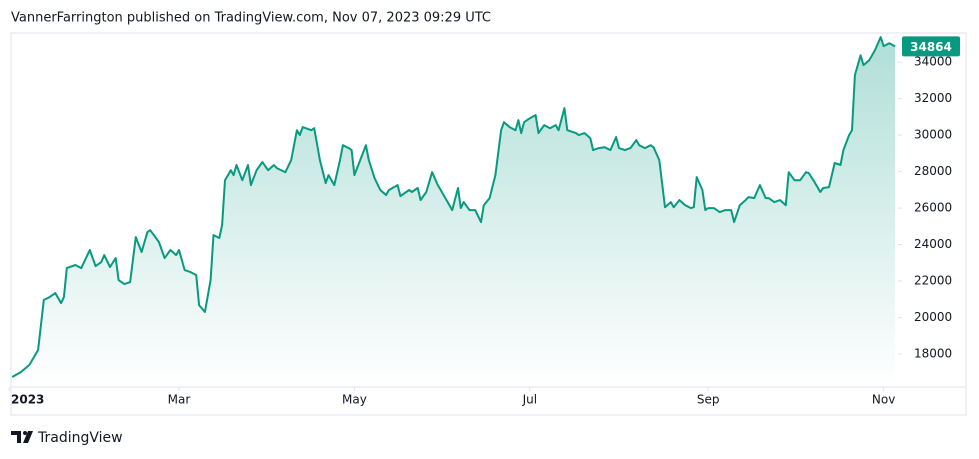 The width and height of the screenshot is (979, 459). I want to click on x-tick-label: Jul, so click(529, 400).